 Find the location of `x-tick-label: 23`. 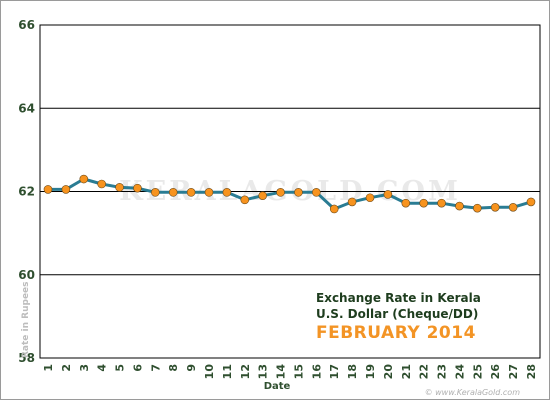

x-tick-label: 23 is located at coordinates (442, 371).